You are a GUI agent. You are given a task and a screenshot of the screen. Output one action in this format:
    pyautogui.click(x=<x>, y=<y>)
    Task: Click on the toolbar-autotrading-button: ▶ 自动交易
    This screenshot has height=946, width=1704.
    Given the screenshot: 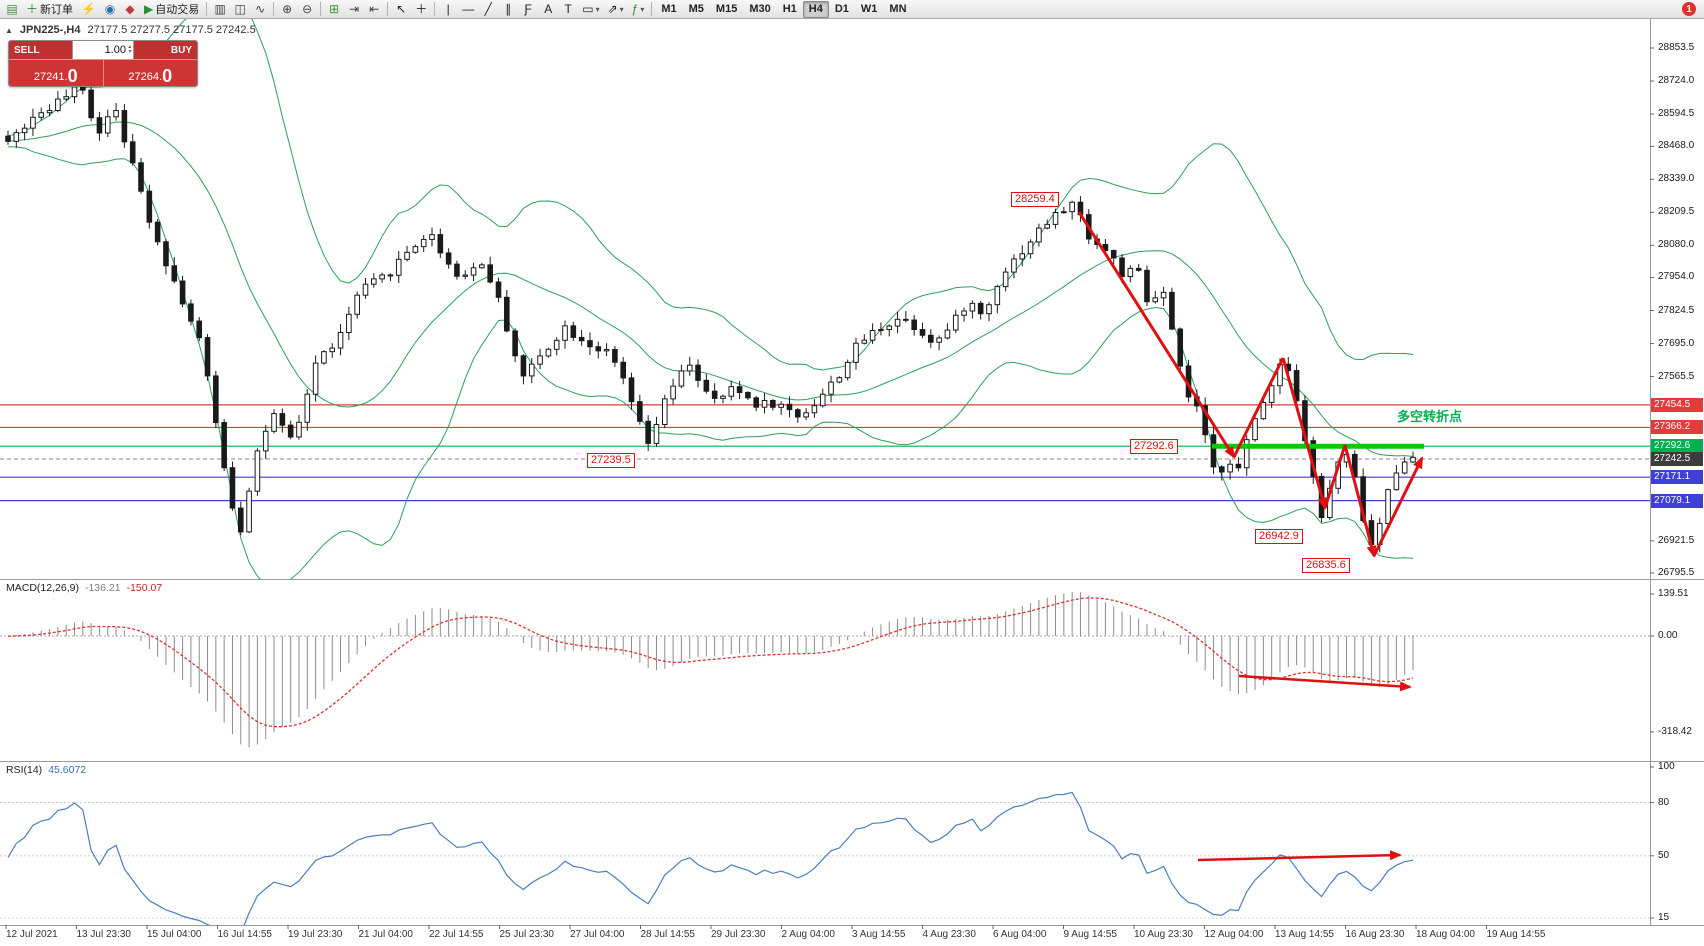 What is the action you would take?
    pyautogui.click(x=171, y=9)
    